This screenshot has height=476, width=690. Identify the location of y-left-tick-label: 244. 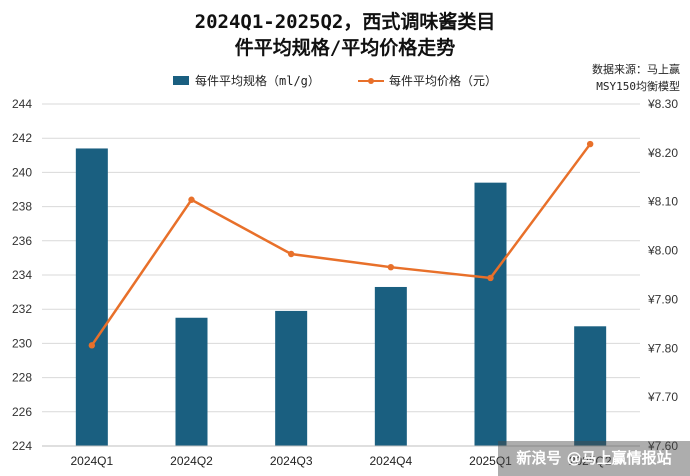
(22, 104).